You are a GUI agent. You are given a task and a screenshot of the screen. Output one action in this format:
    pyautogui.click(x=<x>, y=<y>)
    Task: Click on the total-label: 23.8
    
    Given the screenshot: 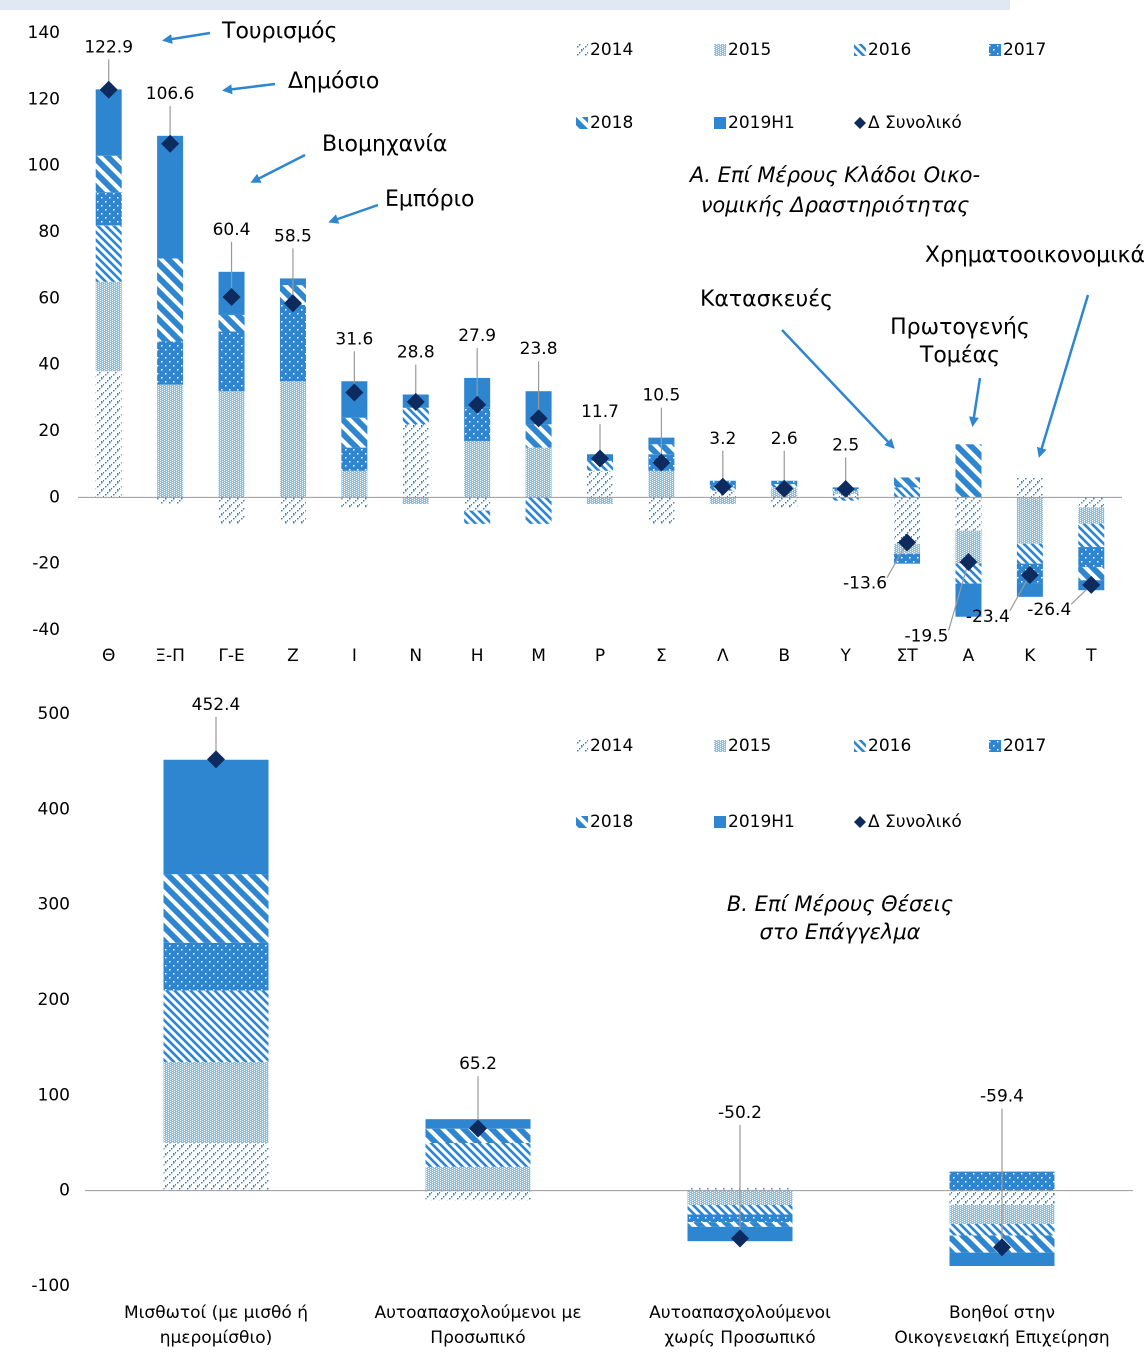 What is the action you would take?
    pyautogui.click(x=539, y=349)
    